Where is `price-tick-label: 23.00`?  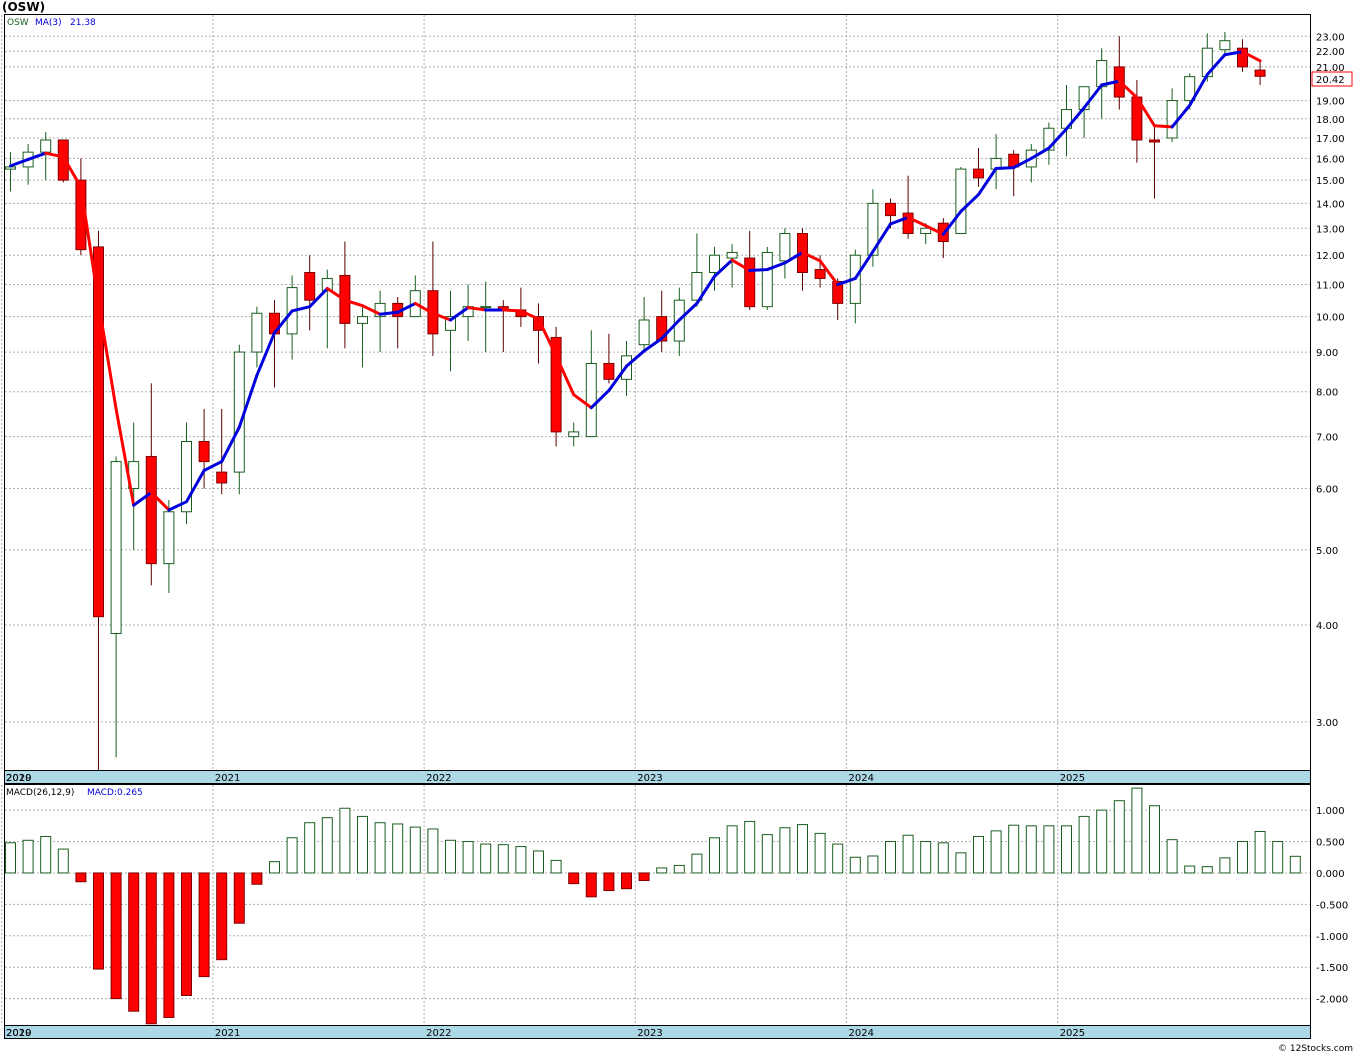
price-tick-label: 23.00 is located at coordinates (1330, 37).